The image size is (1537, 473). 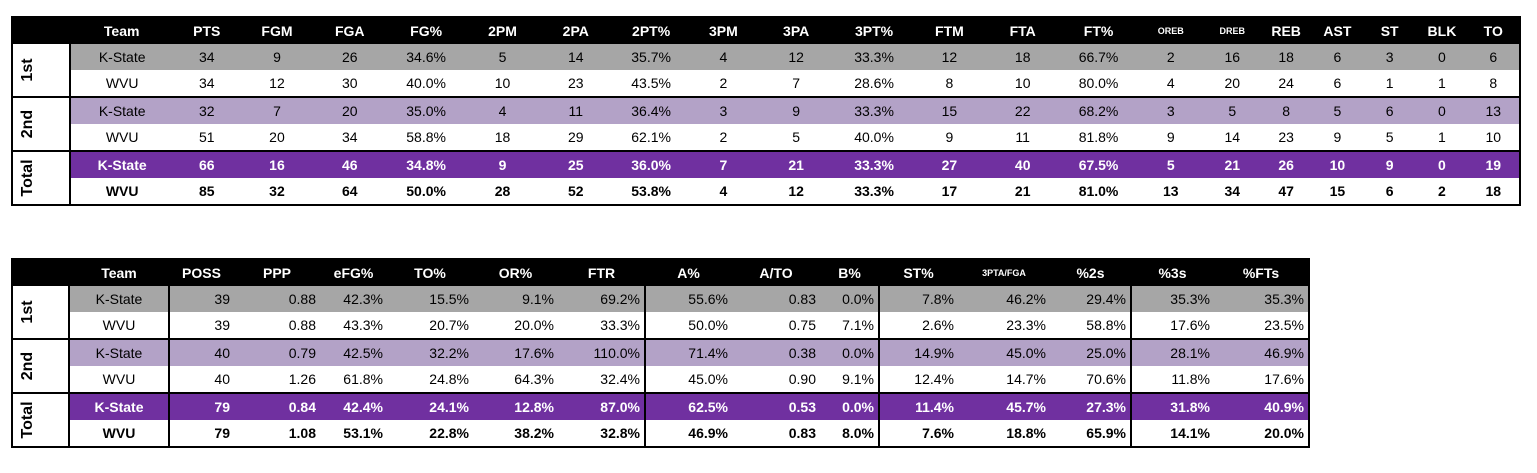 What do you see at coordinates (1493, 30) in the screenshot?
I see `col-header: TO` at bounding box center [1493, 30].